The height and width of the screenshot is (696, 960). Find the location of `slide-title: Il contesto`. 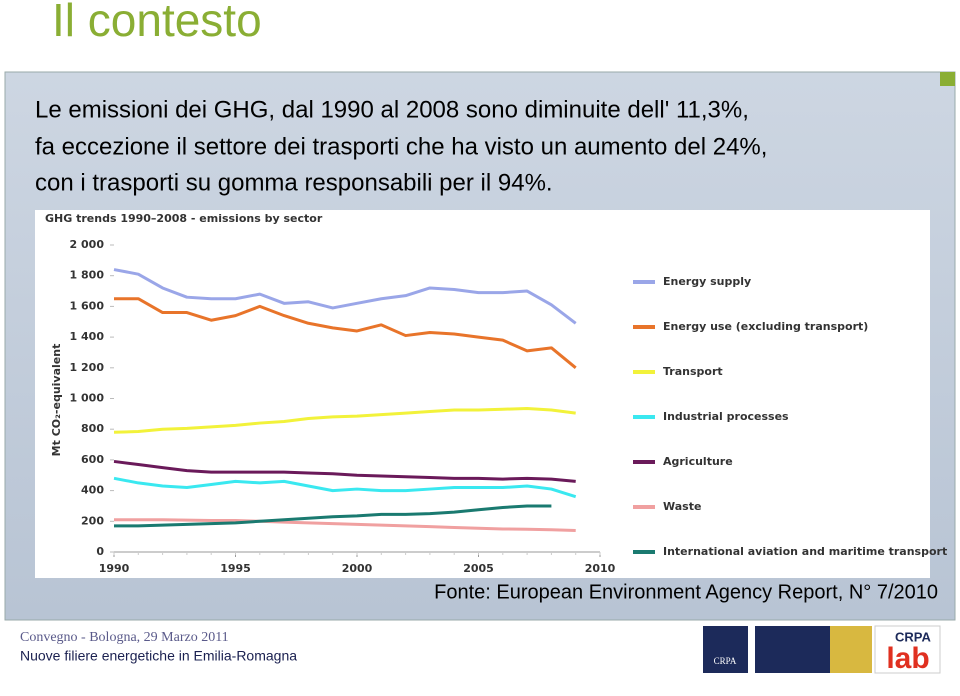

slide-title: Il contesto is located at coordinates (157, 23).